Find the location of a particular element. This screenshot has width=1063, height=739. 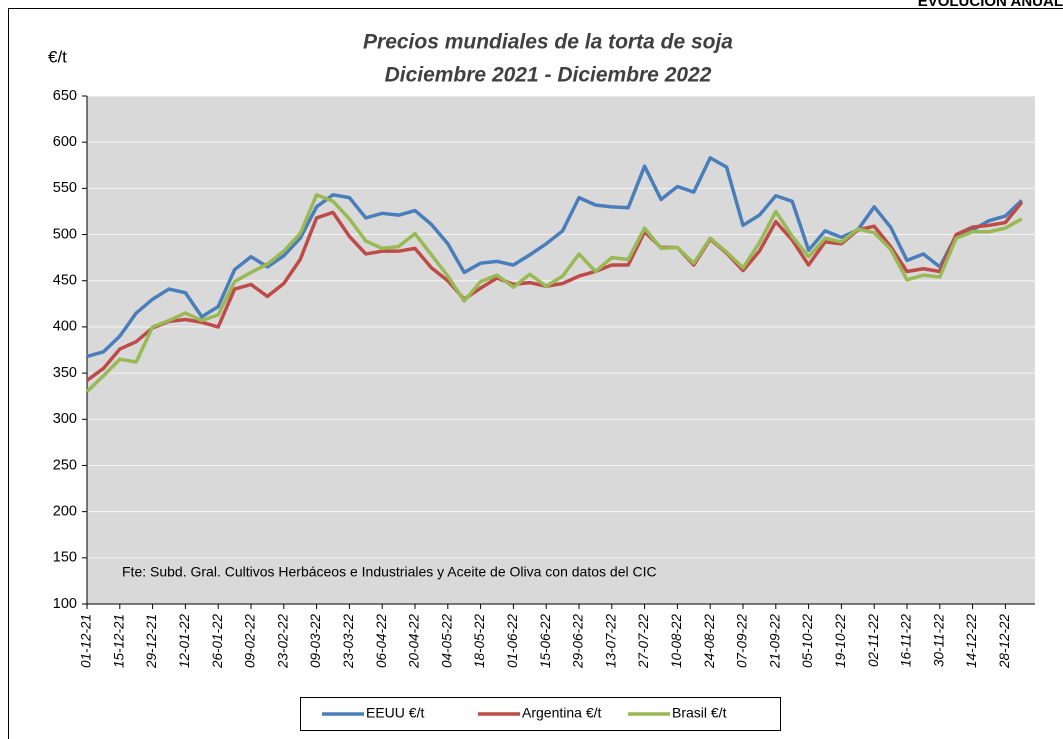

x-tick-label: 12-01-22 is located at coordinates (184, 641).